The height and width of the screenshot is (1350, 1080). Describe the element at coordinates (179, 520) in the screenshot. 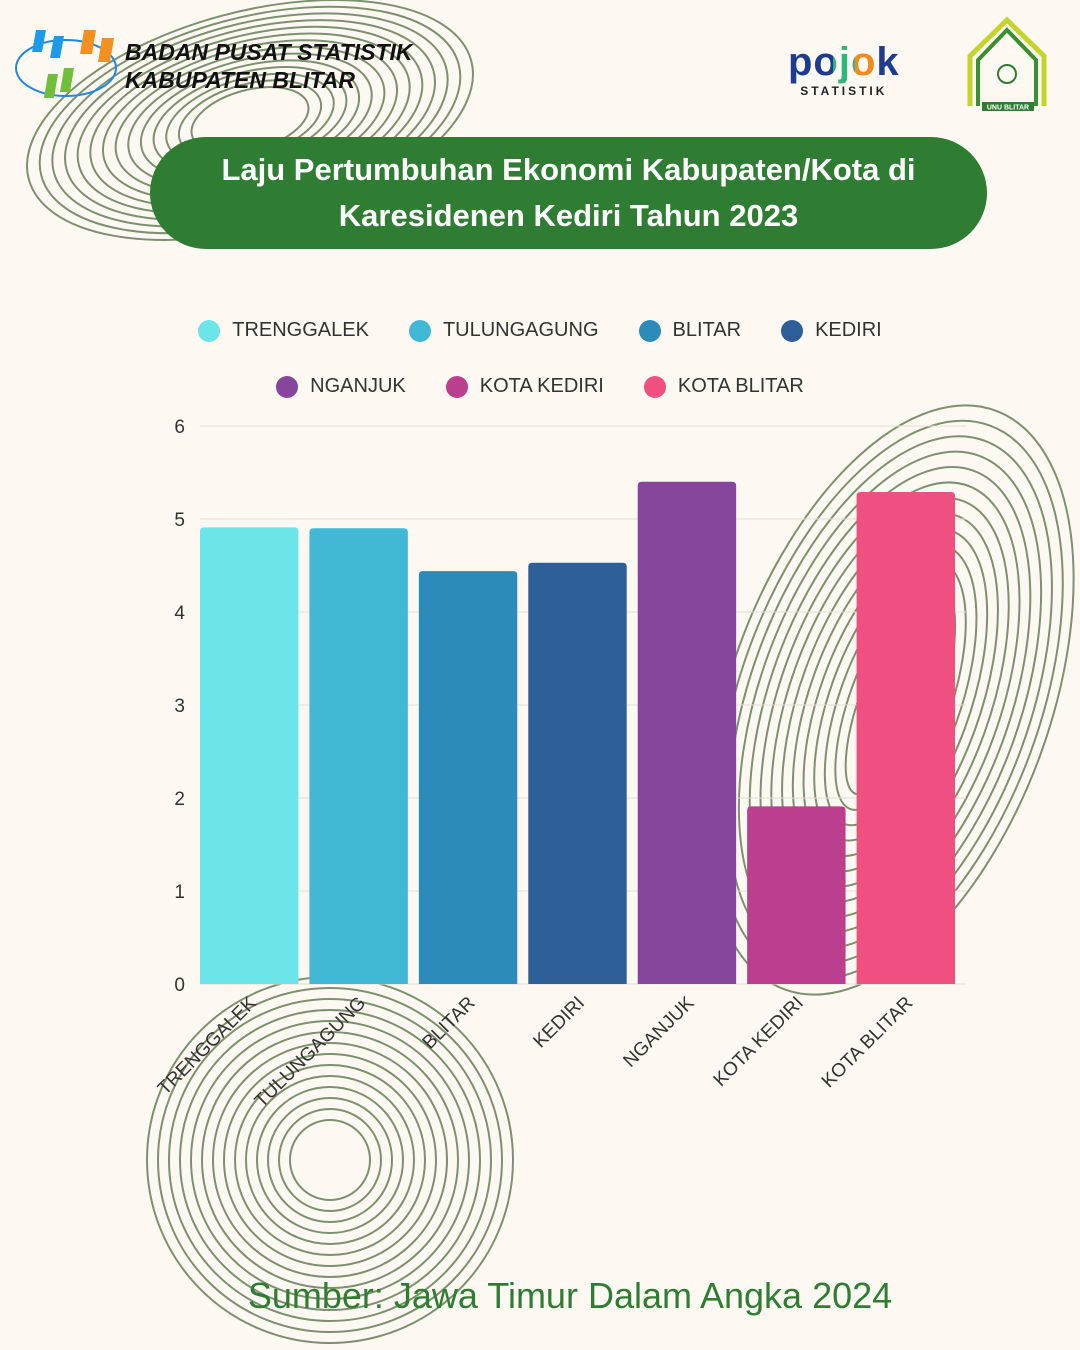

I see `y-tick-label: 5` at that location.